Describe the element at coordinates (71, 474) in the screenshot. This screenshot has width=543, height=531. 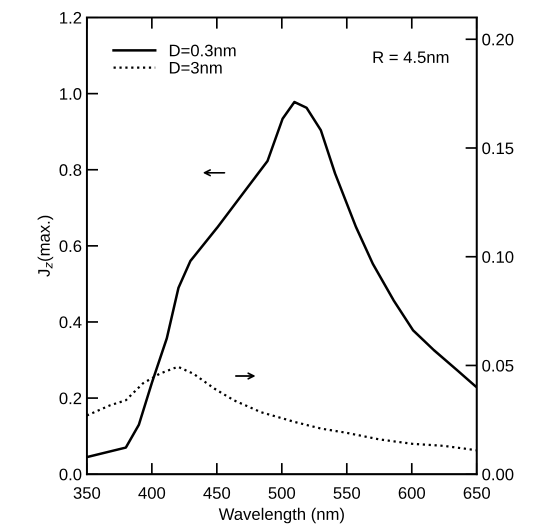
I see `y-tick-label: 0.0` at that location.